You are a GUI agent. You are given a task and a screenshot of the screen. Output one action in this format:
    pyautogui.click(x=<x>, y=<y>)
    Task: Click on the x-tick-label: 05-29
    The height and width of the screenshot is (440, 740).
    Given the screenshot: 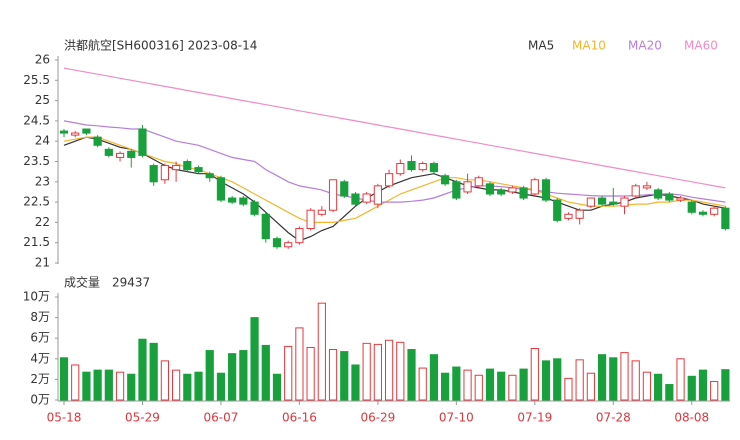 What is the action you would take?
    pyautogui.click(x=142, y=418)
    